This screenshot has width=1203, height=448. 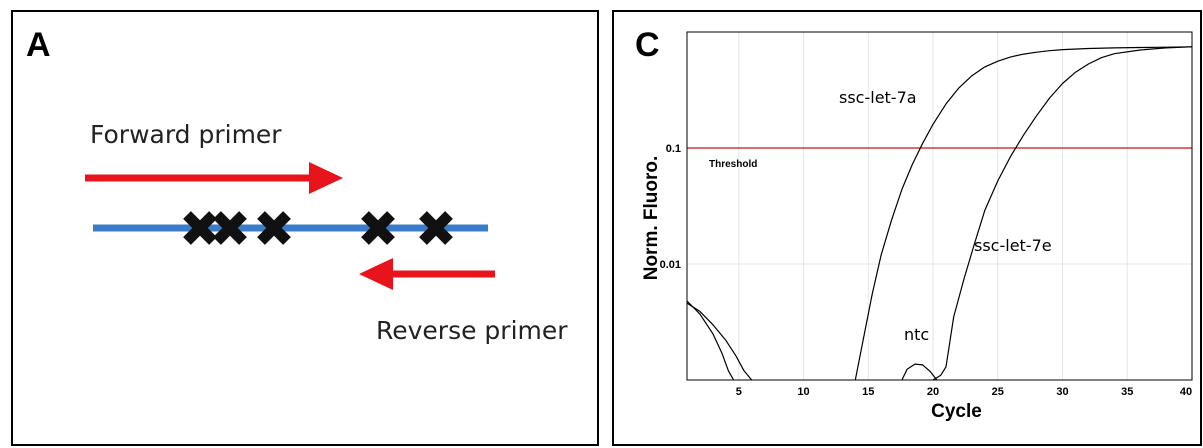 I want to click on series-labels: ssc-let-7a ssc-let-7e ntc, so click(x=945, y=216).